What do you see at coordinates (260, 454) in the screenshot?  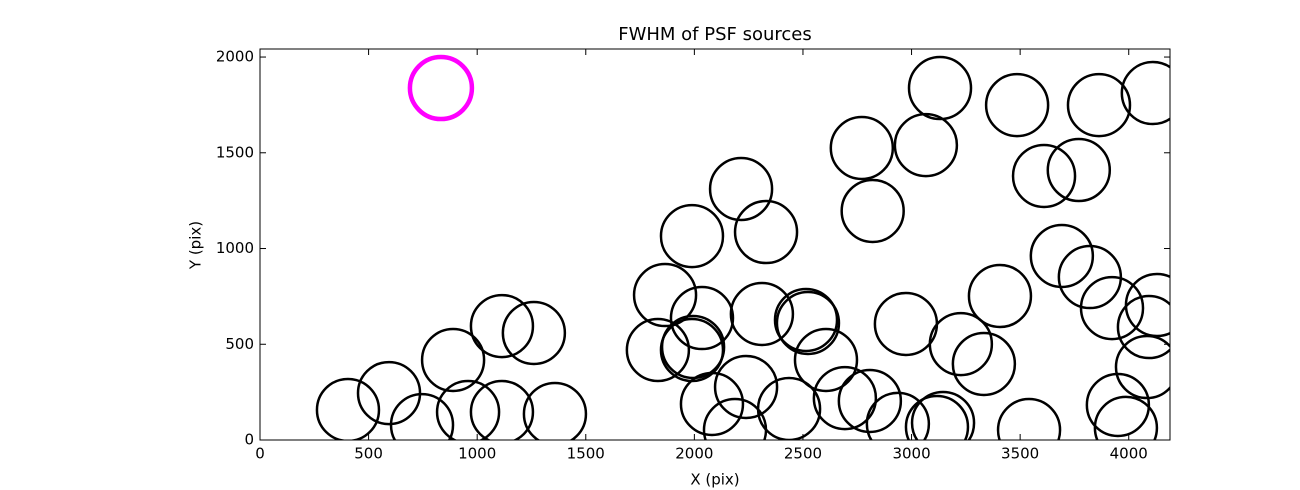 I see `x-tick-label: 0` at bounding box center [260, 454].